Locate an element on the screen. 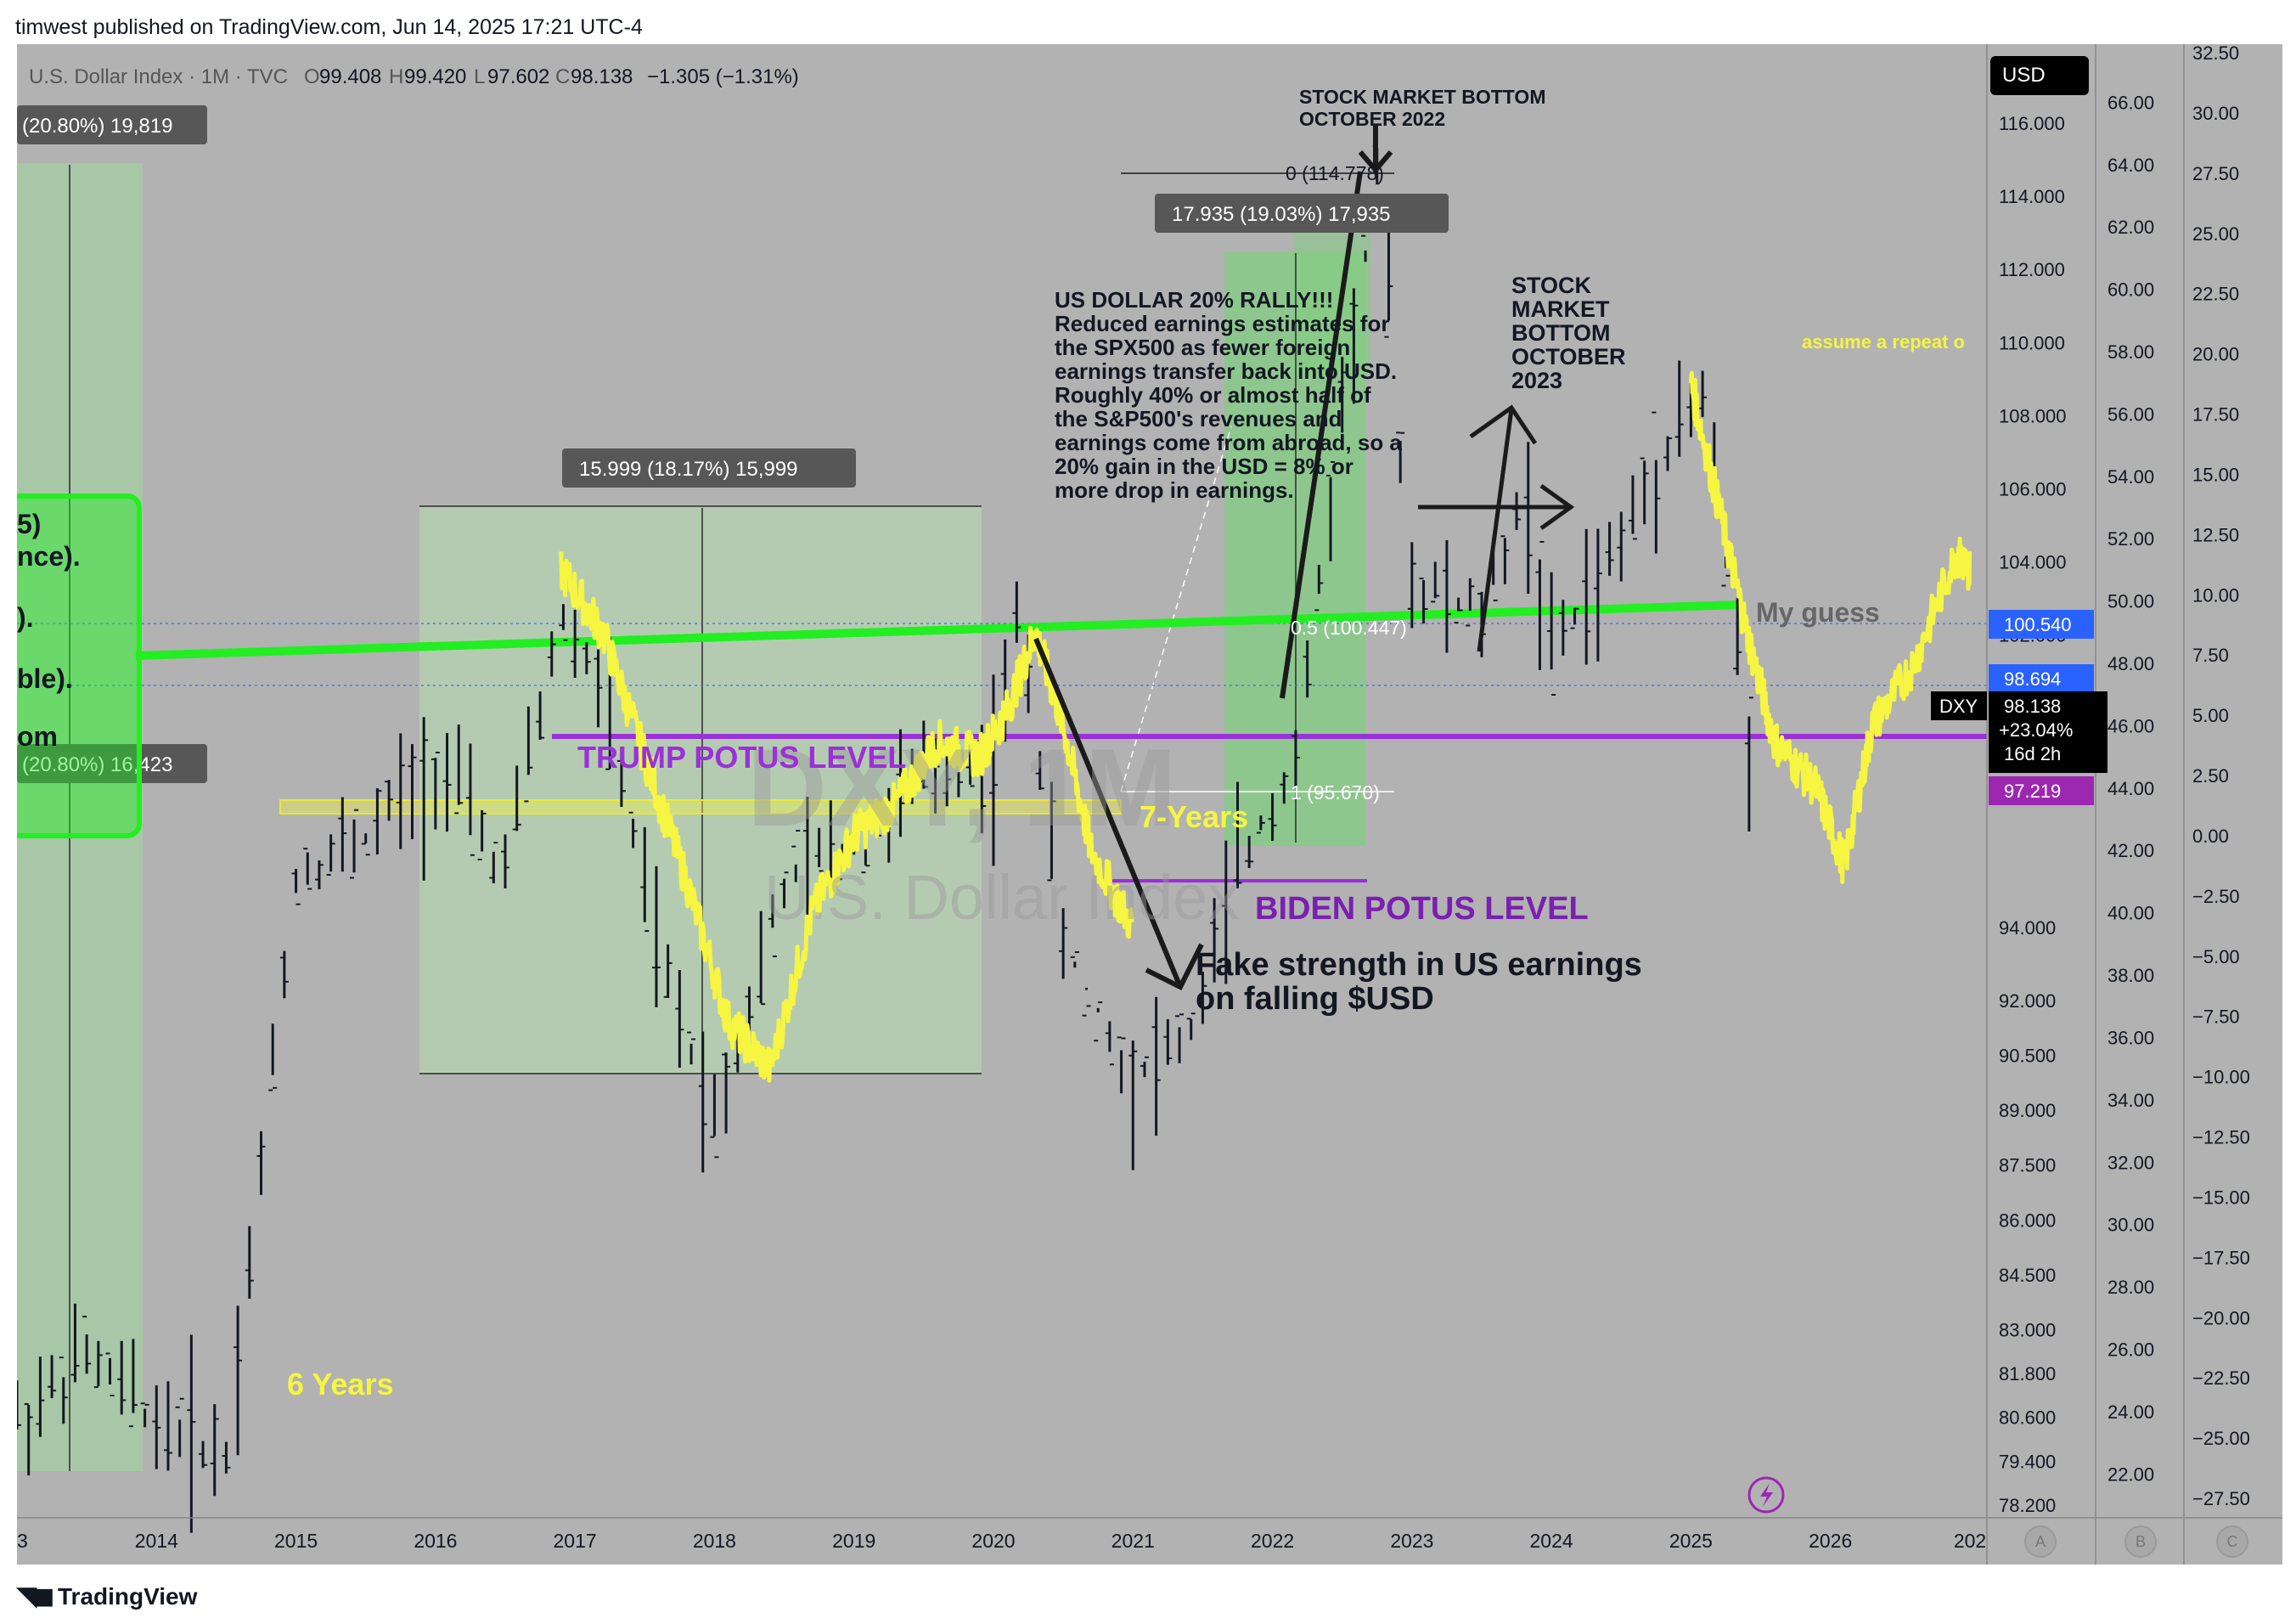  price-tick-secondary: 32.00 is located at coordinates (2130, 1162).